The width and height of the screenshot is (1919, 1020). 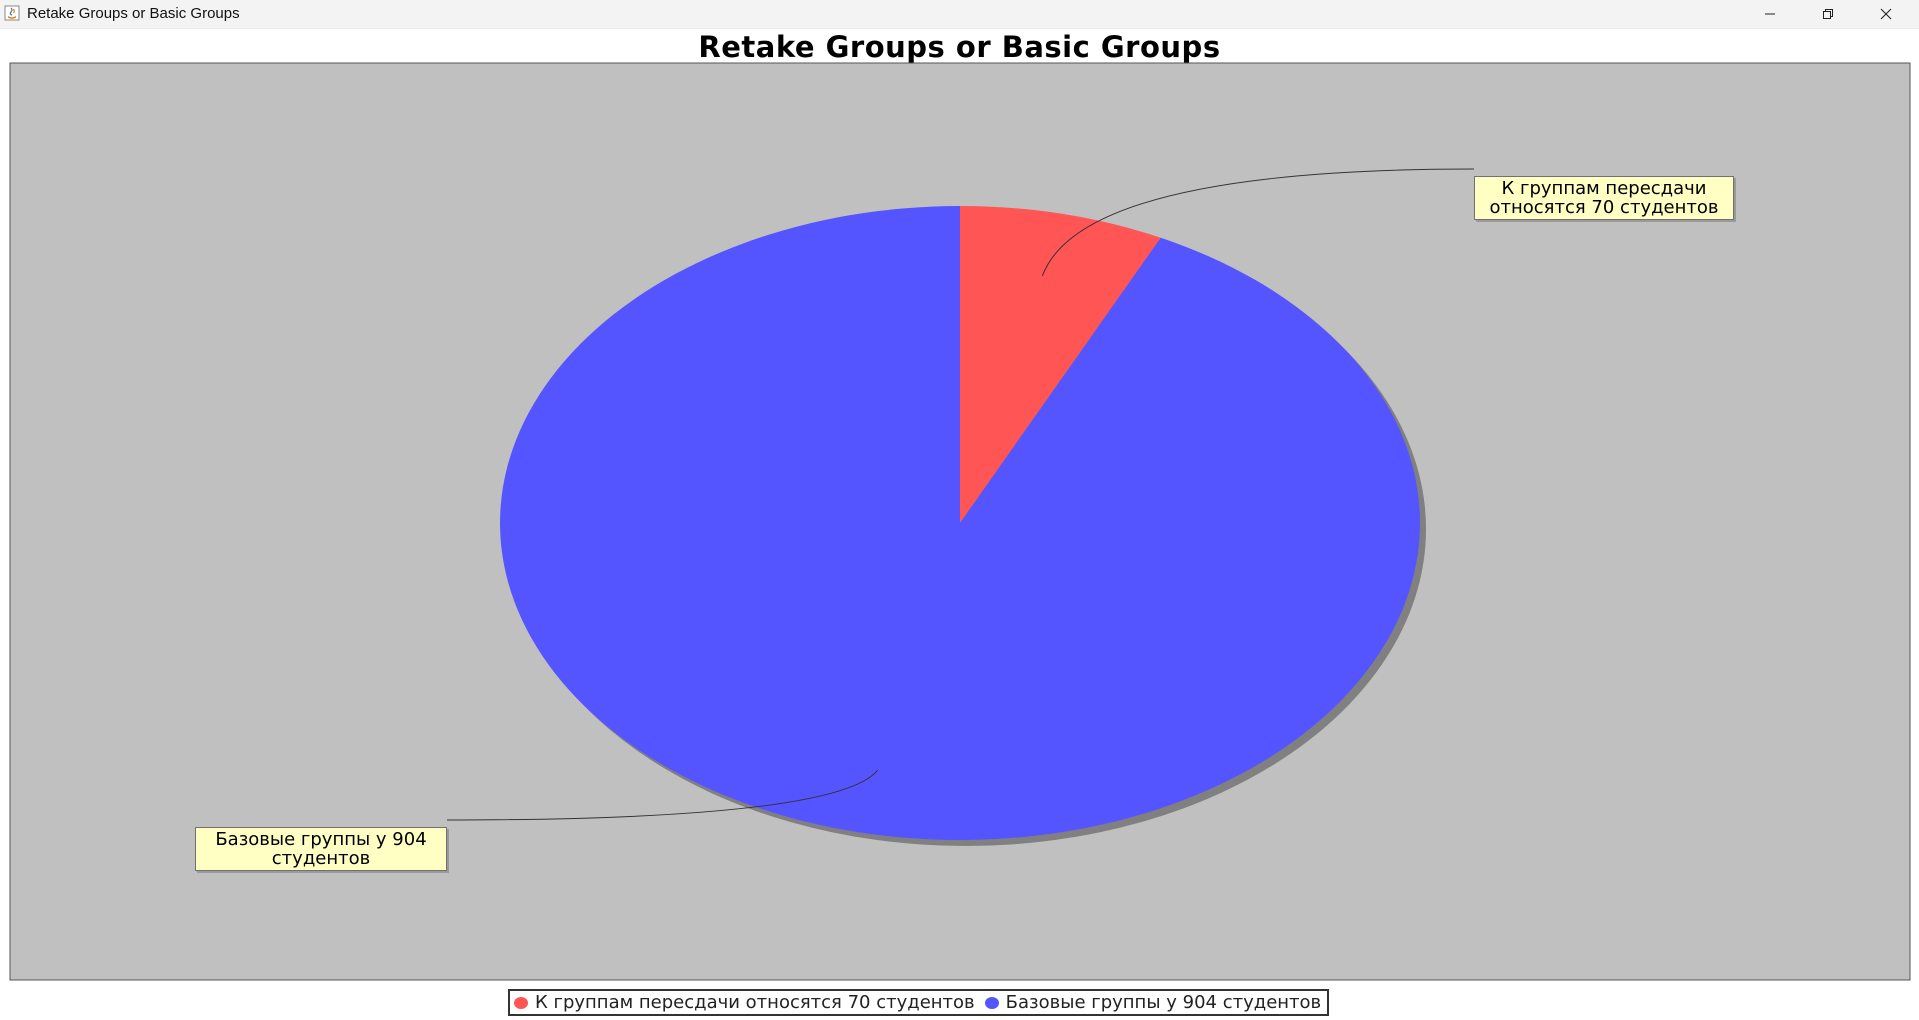 What do you see at coordinates (991, 1002) in the screenshot?
I see `legend-swatch-basic` at bounding box center [991, 1002].